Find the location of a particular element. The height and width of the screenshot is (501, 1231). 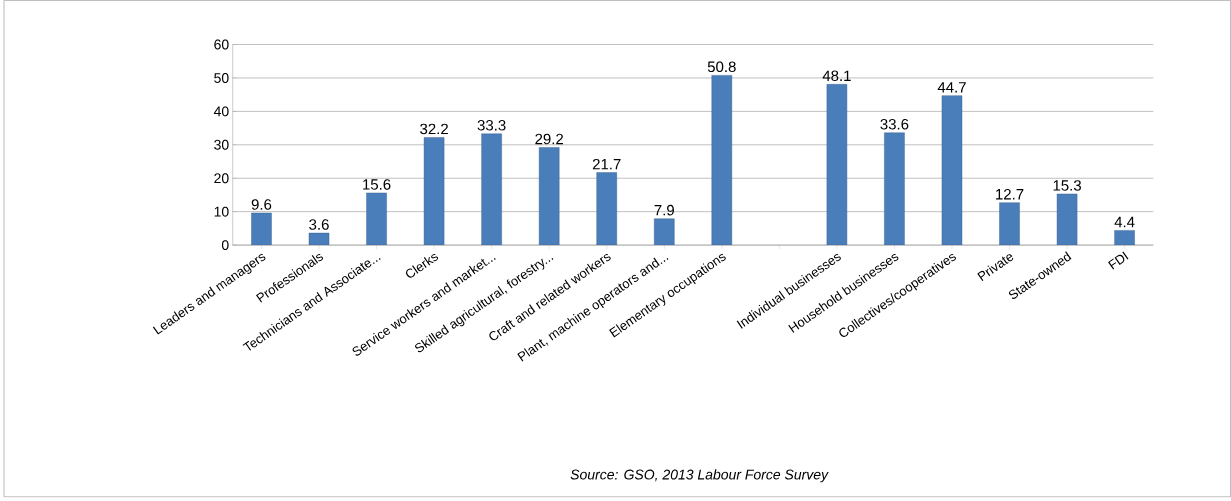

data-label: 29.2 is located at coordinates (549, 139).